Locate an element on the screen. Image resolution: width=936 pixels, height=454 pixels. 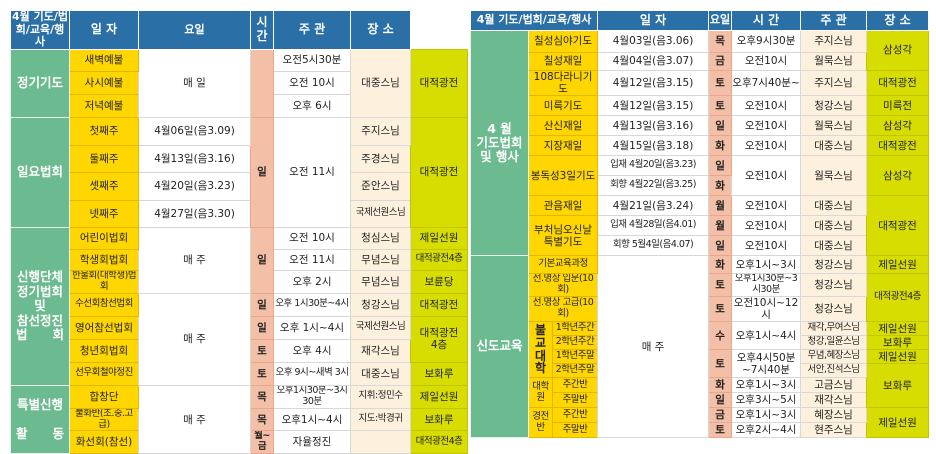
time-cell: 오후 4시 is located at coordinates (312, 350).